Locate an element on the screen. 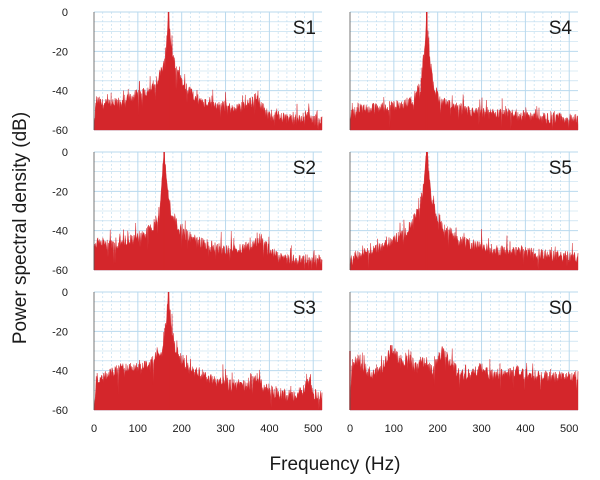  spectrum-area-s4 is located at coordinates (464, 71).